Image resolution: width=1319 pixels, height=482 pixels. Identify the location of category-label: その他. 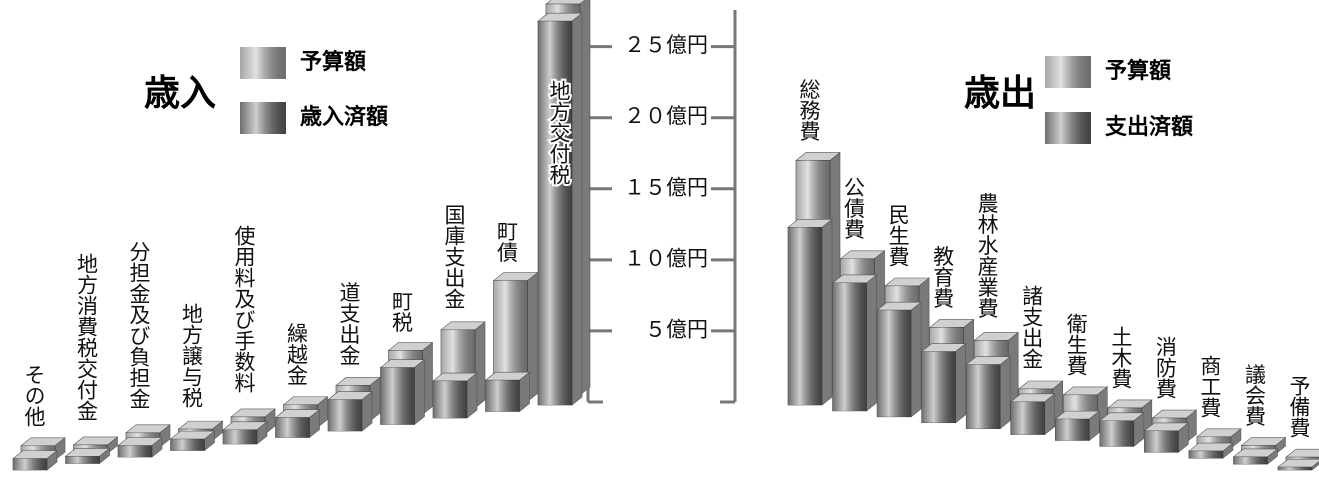
(34, 395).